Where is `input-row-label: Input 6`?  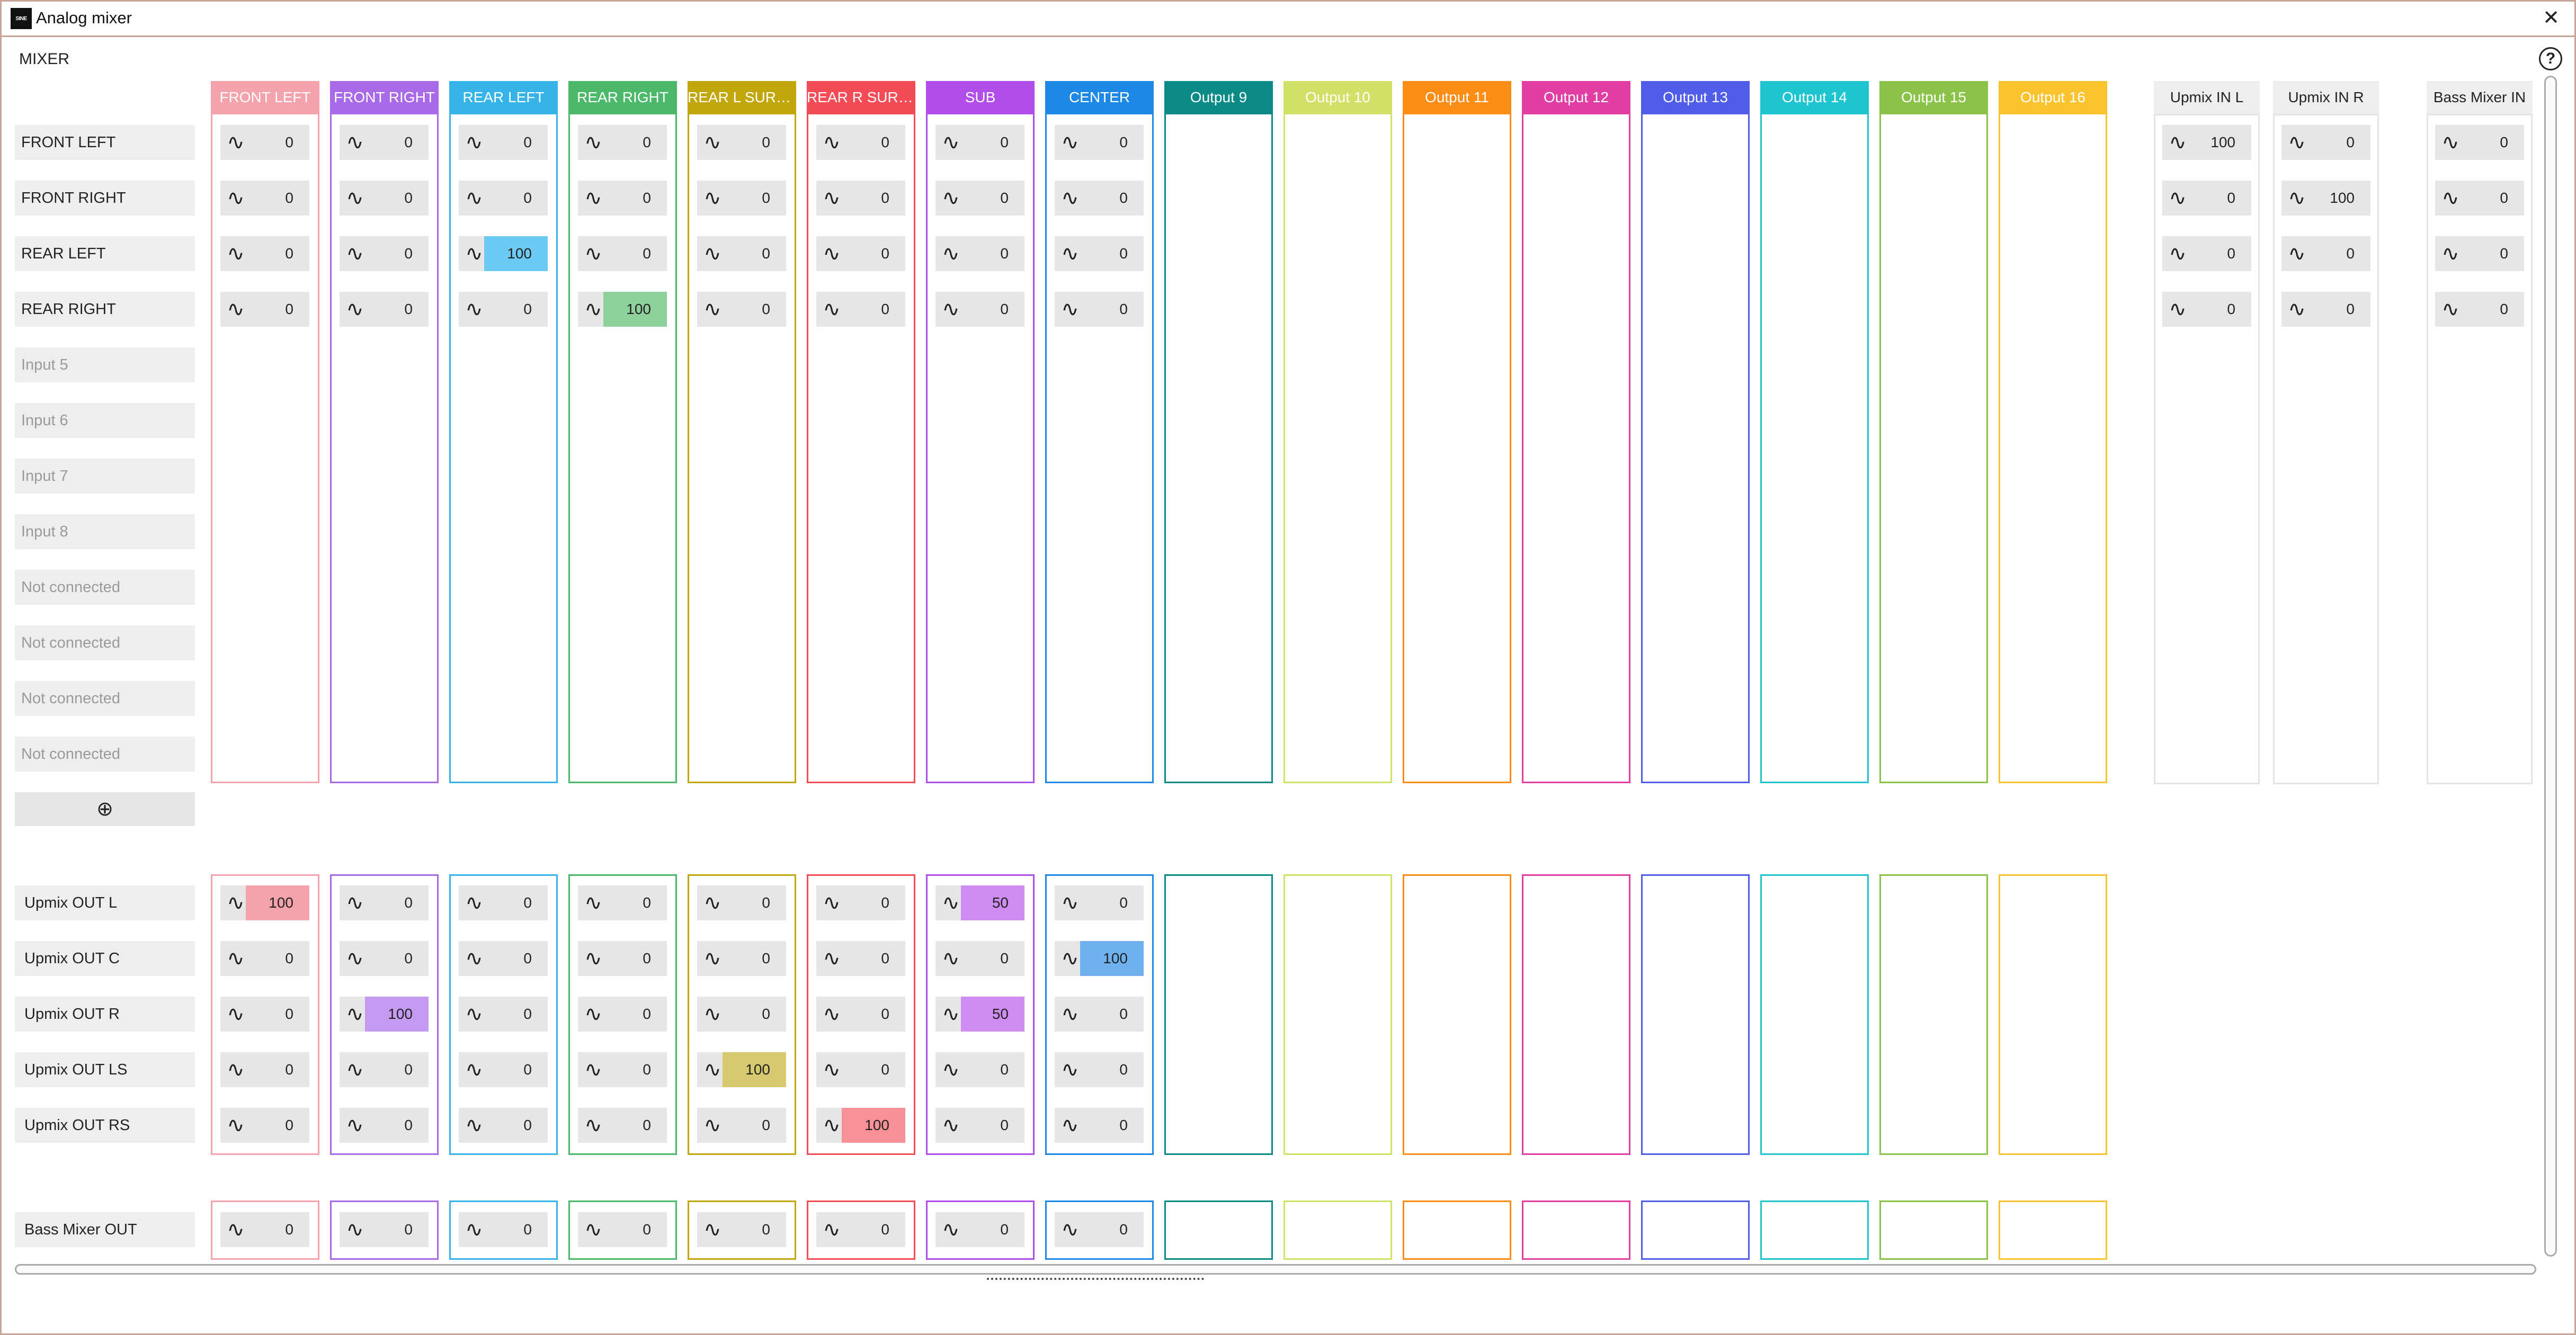 input-row-label: Input 6 is located at coordinates (105, 420).